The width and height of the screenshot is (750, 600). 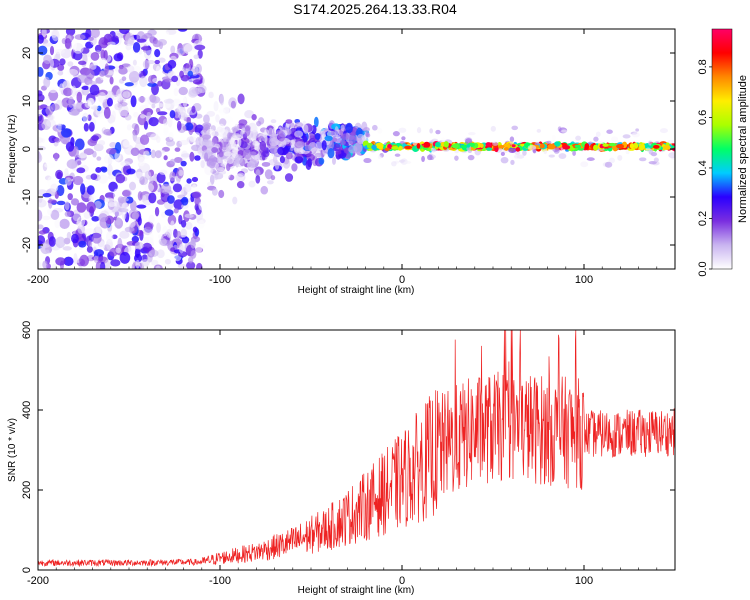 What do you see at coordinates (375, 9) in the screenshot?
I see `chart-title: S174.2025.264.13.33.R04` at bounding box center [375, 9].